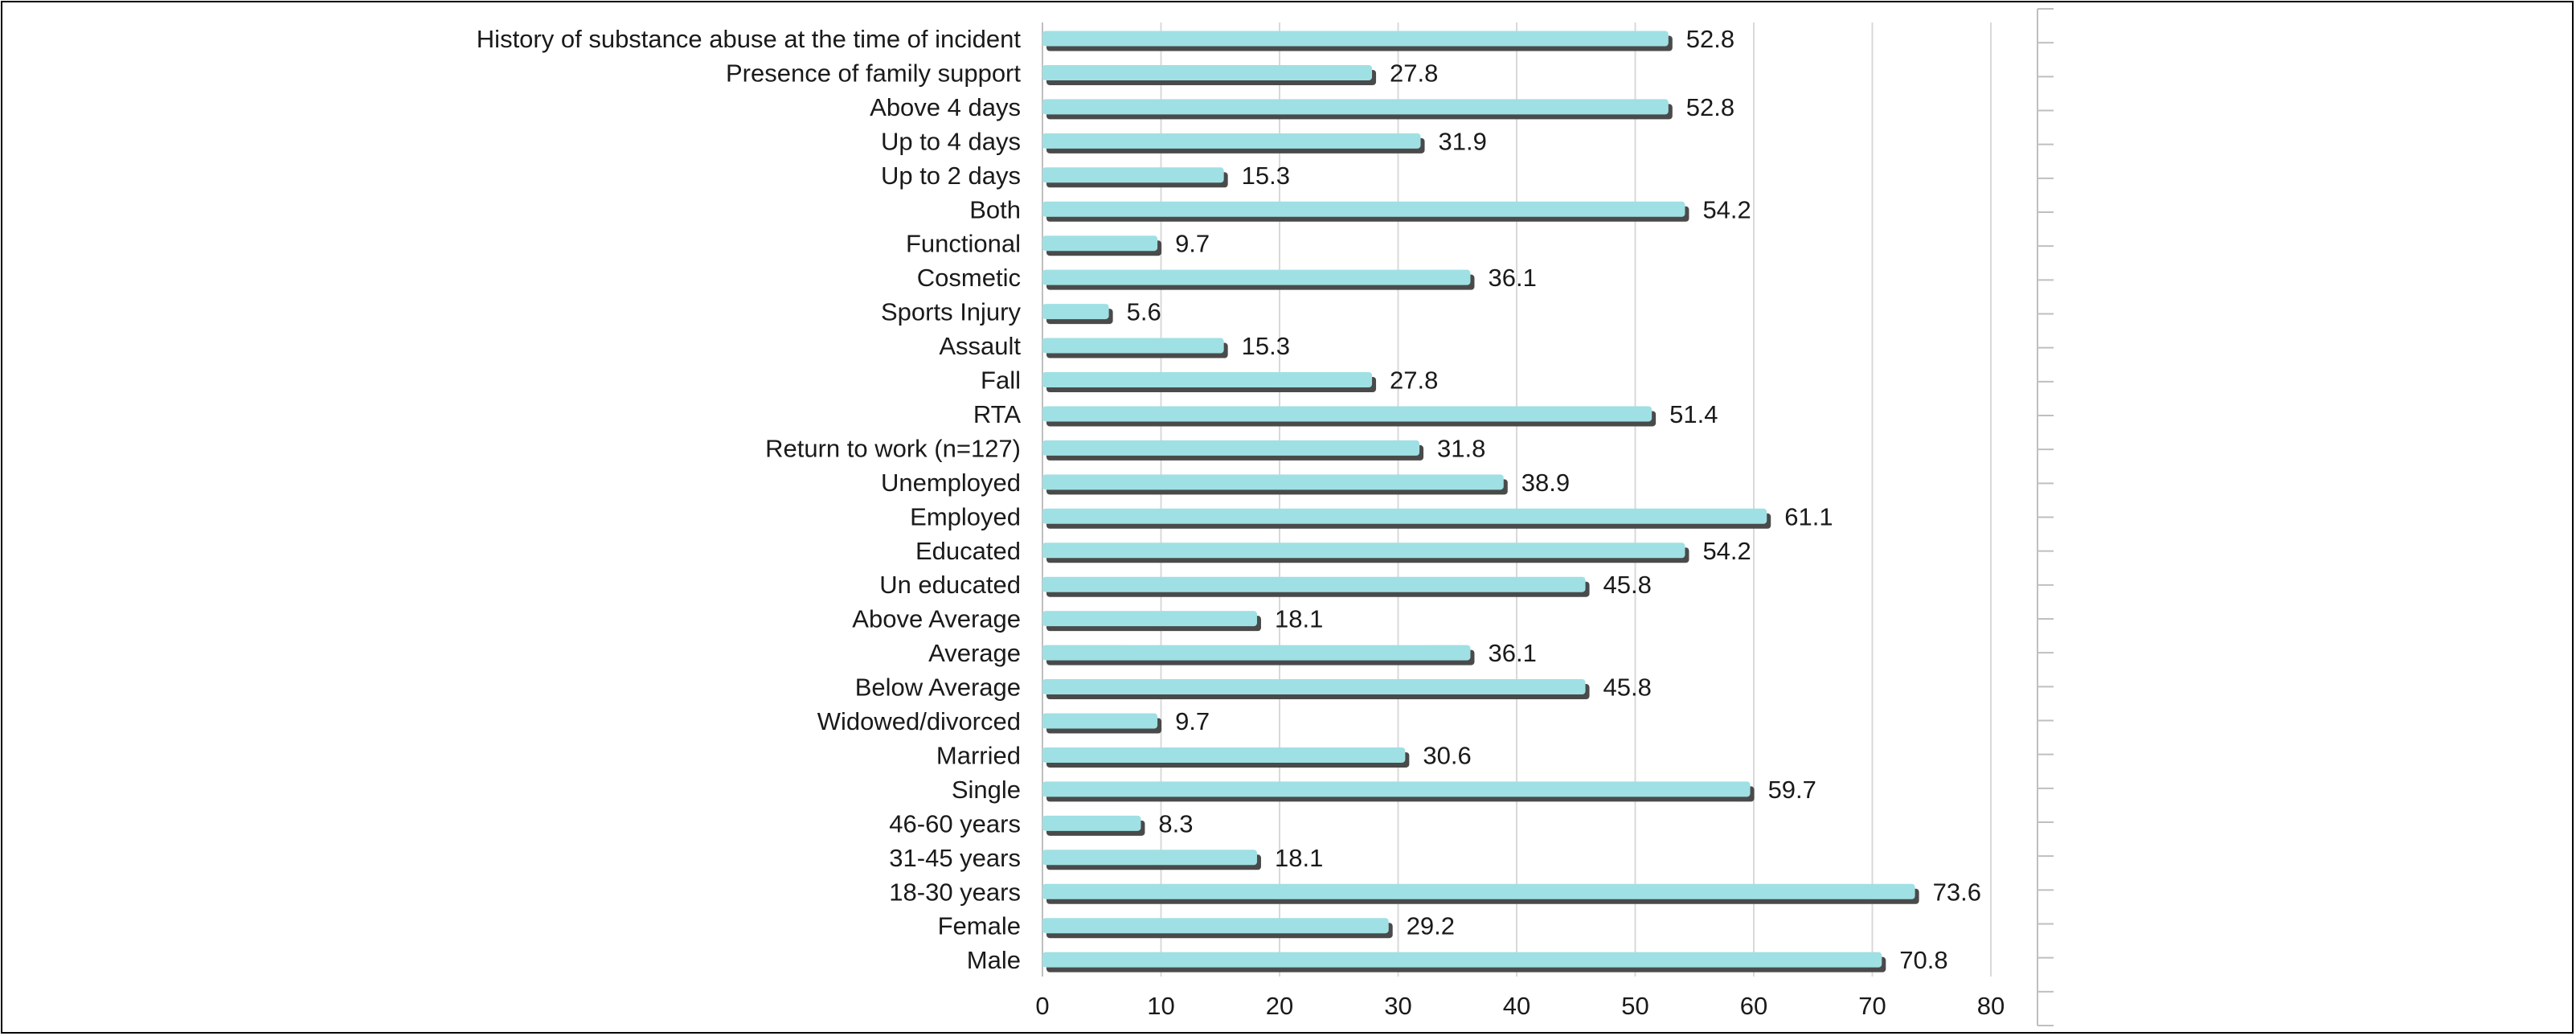 Image resolution: width=2576 pixels, height=1036 pixels. Describe the element at coordinates (1957, 892) in the screenshot. I see `value-label: 73.6` at that location.